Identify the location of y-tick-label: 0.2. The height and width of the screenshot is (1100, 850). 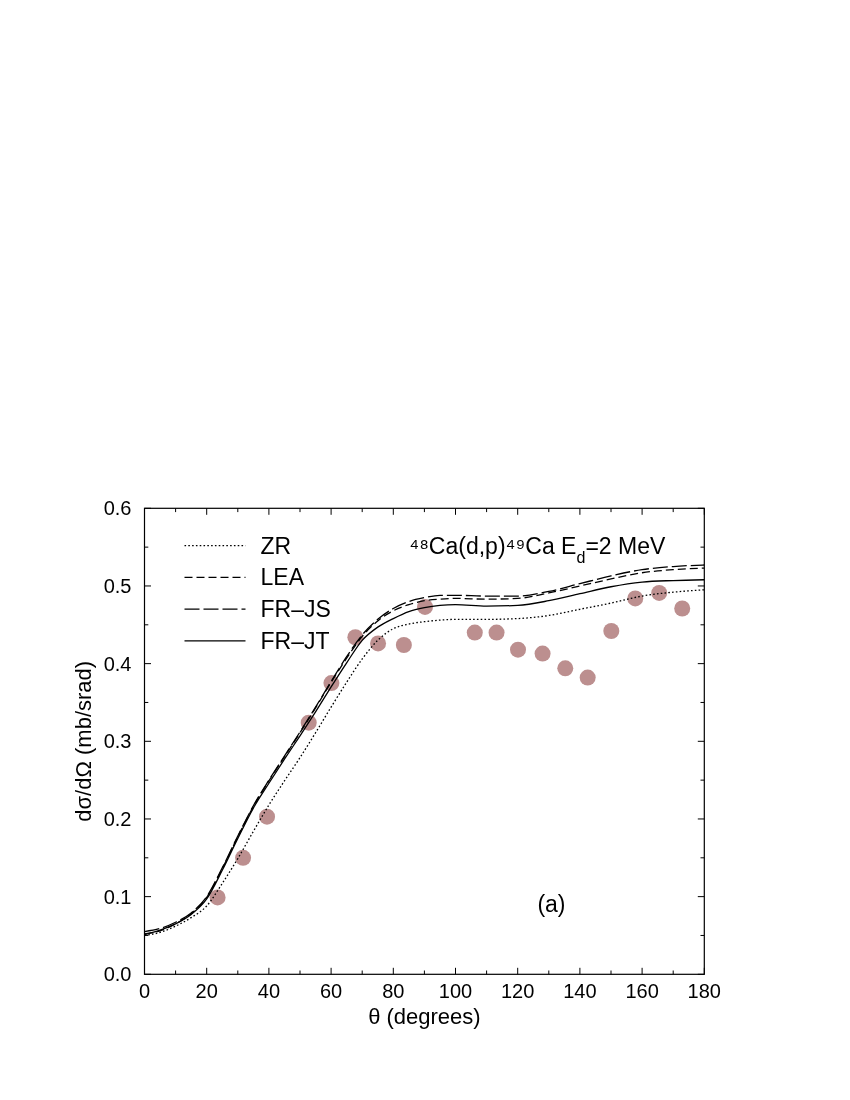
(117, 818).